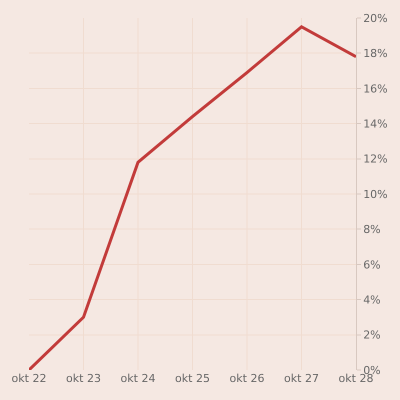  What do you see at coordinates (375, 89) in the screenshot?
I see `y-tick-label: 16%` at bounding box center [375, 89].